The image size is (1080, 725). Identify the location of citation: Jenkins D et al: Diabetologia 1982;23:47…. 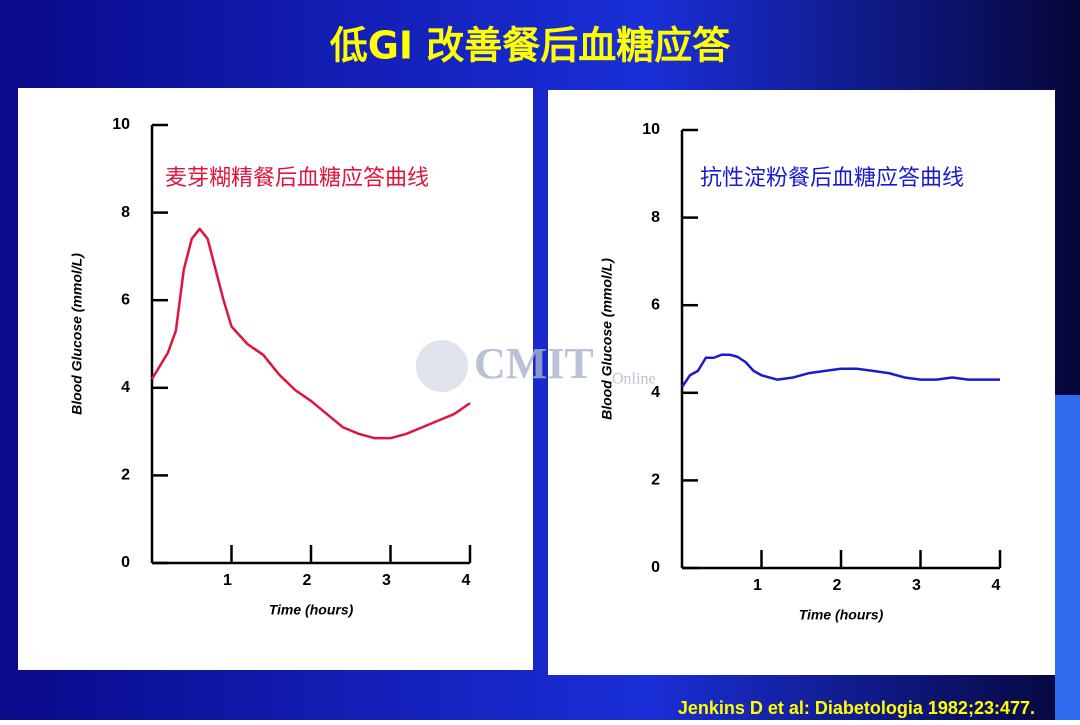
(856, 708).